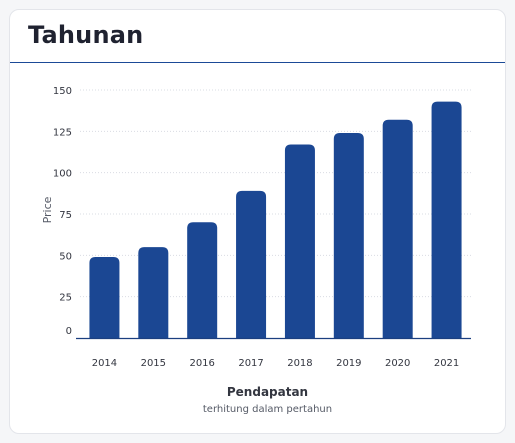 This screenshot has height=443, width=515. What do you see at coordinates (62, 132) in the screenshot?
I see `y-tick-label: 125` at bounding box center [62, 132].